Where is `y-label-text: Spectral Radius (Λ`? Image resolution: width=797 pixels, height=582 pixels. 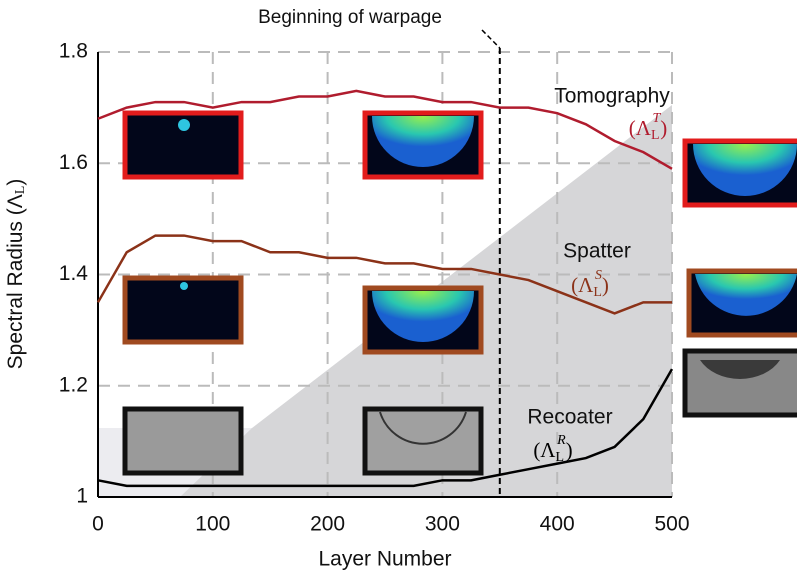
y-label-text: Spectral Radius (Λ is located at coordinates (15, 281).